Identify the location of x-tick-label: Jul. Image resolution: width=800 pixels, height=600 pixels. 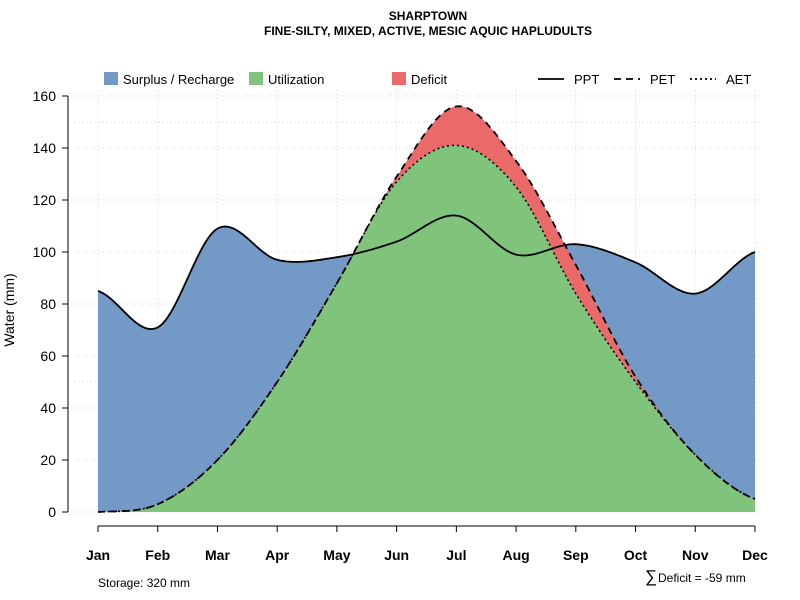
(456, 555).